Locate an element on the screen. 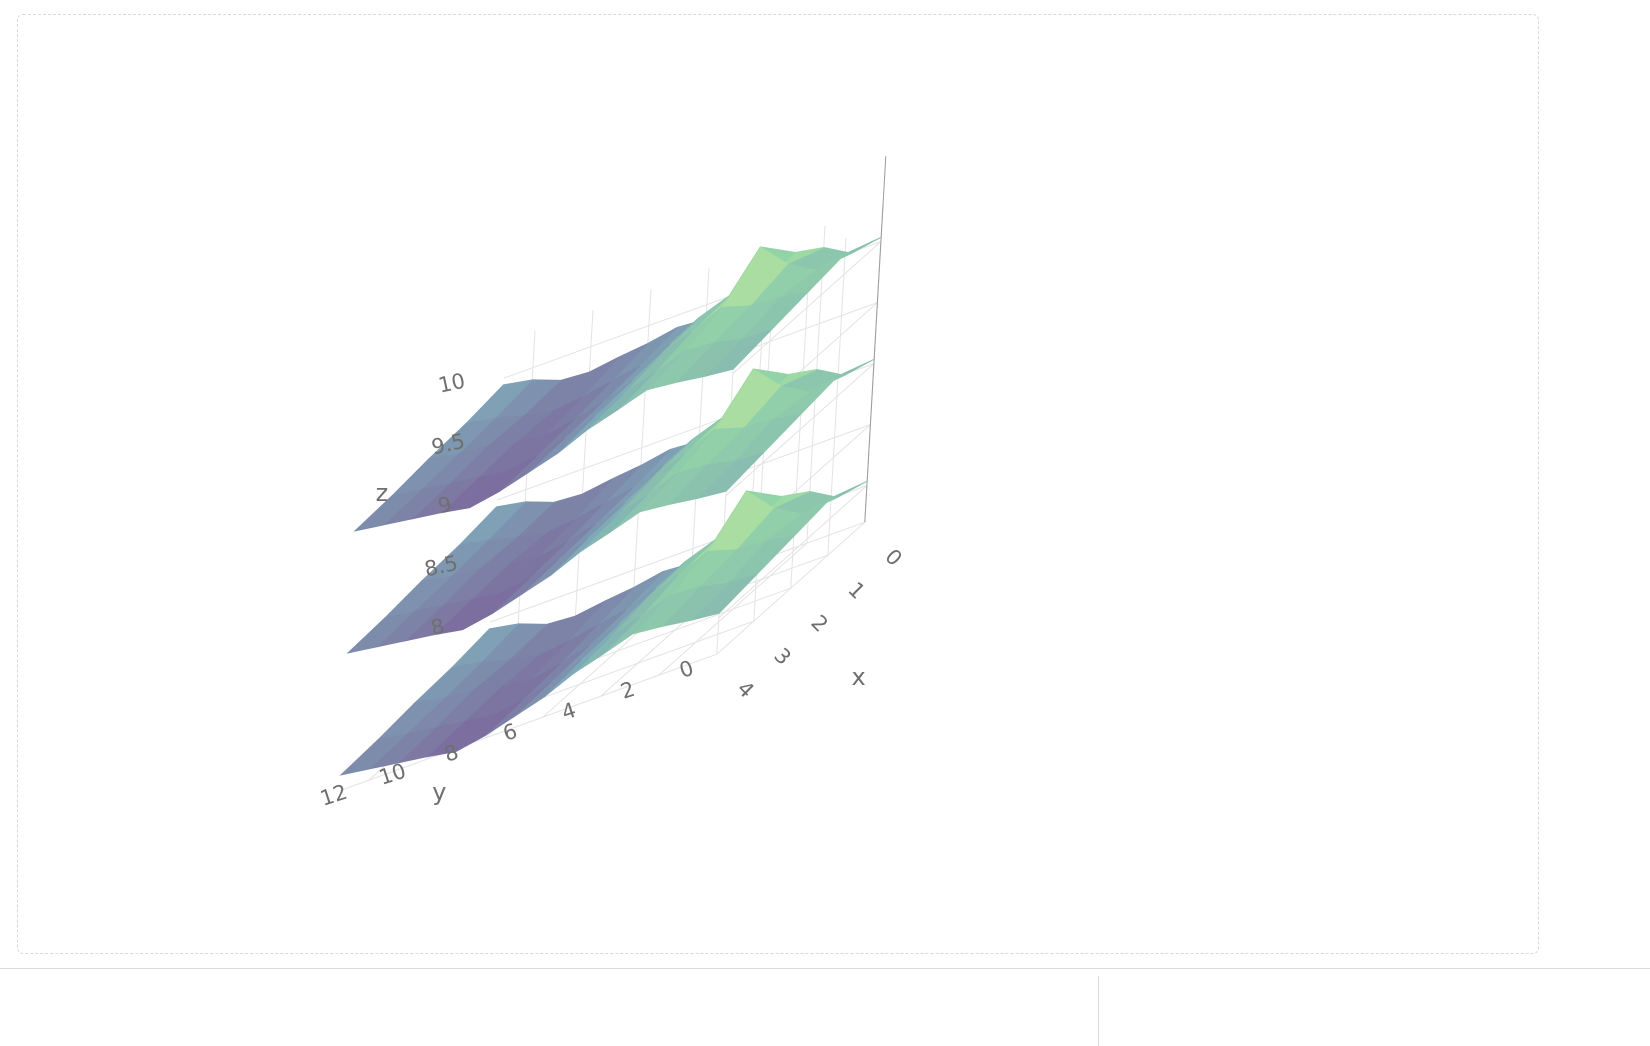  z-axis-title: z is located at coordinates (382, 493).